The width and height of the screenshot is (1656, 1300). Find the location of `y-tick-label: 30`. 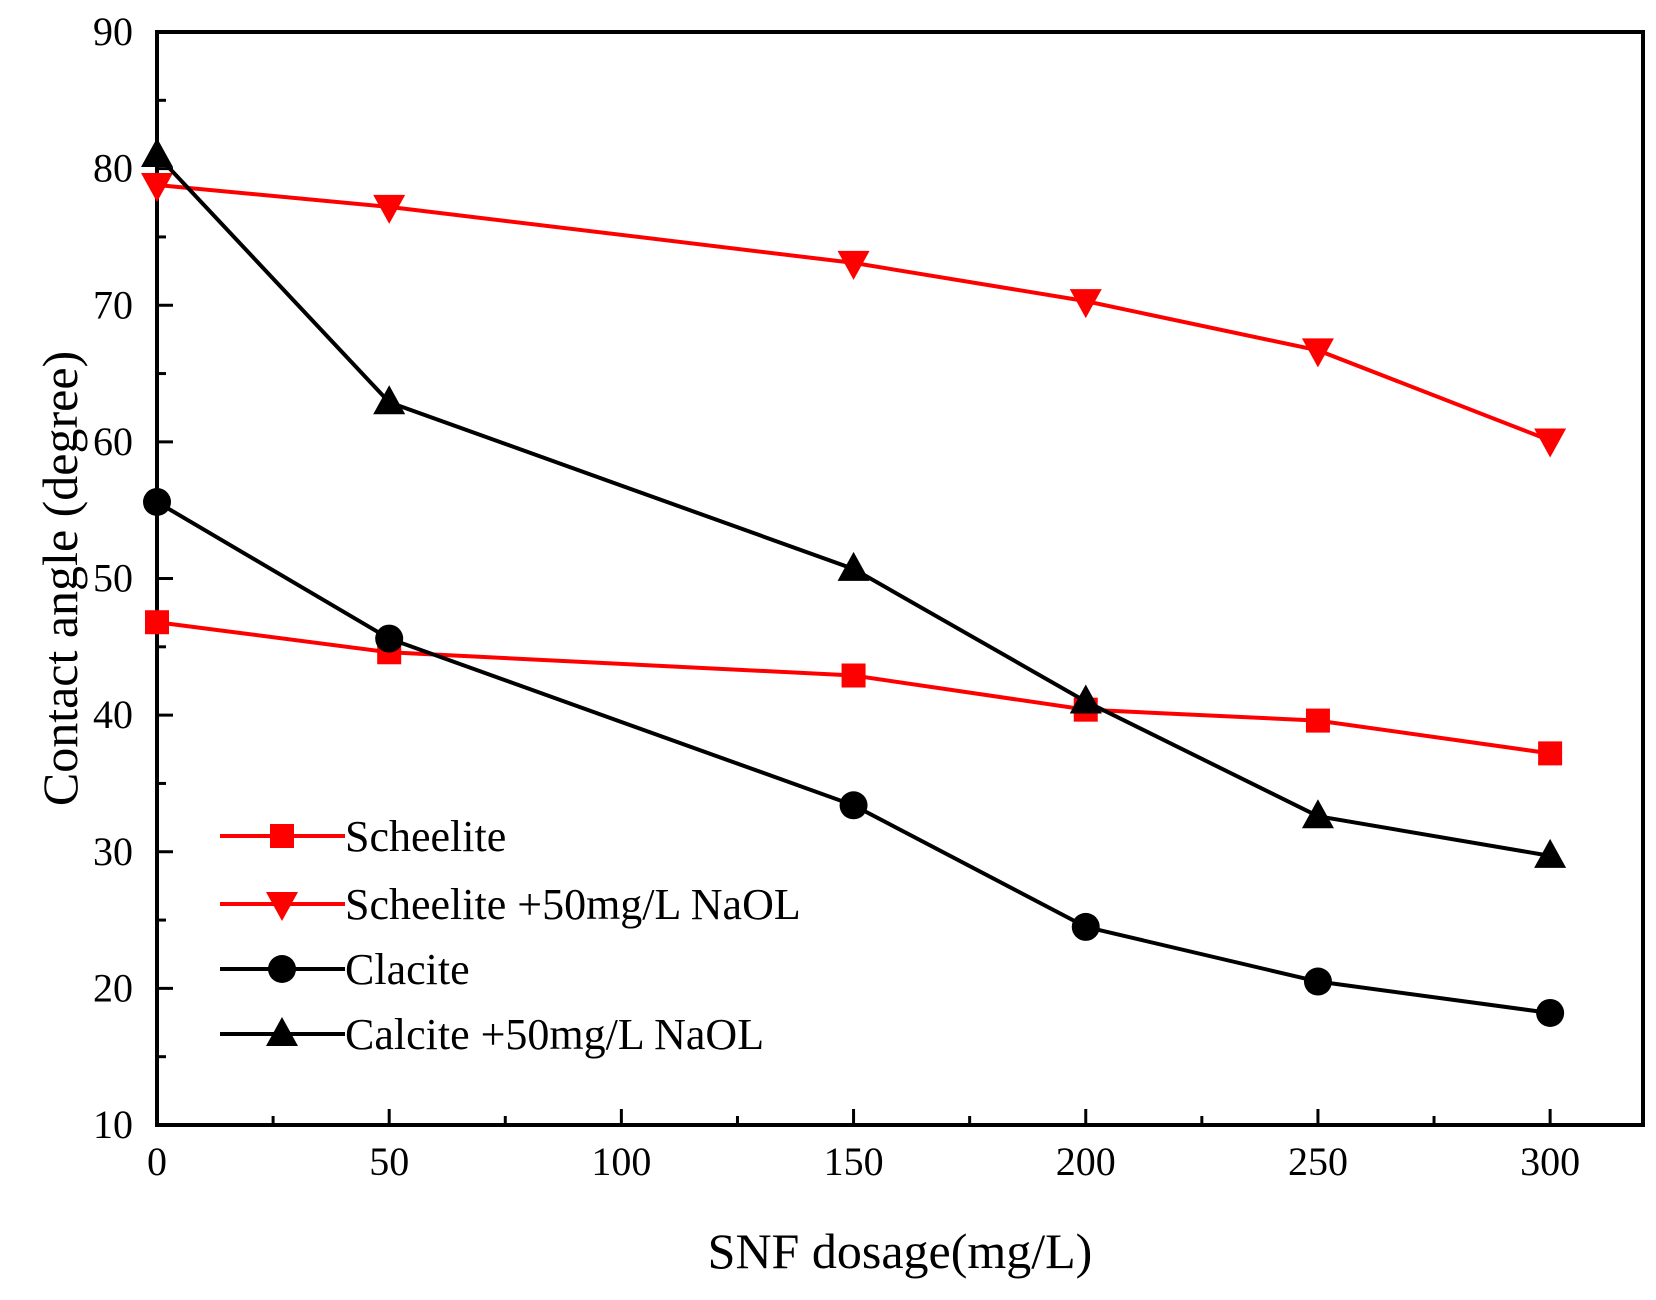

y-tick-label: 30 is located at coordinates (113, 851).